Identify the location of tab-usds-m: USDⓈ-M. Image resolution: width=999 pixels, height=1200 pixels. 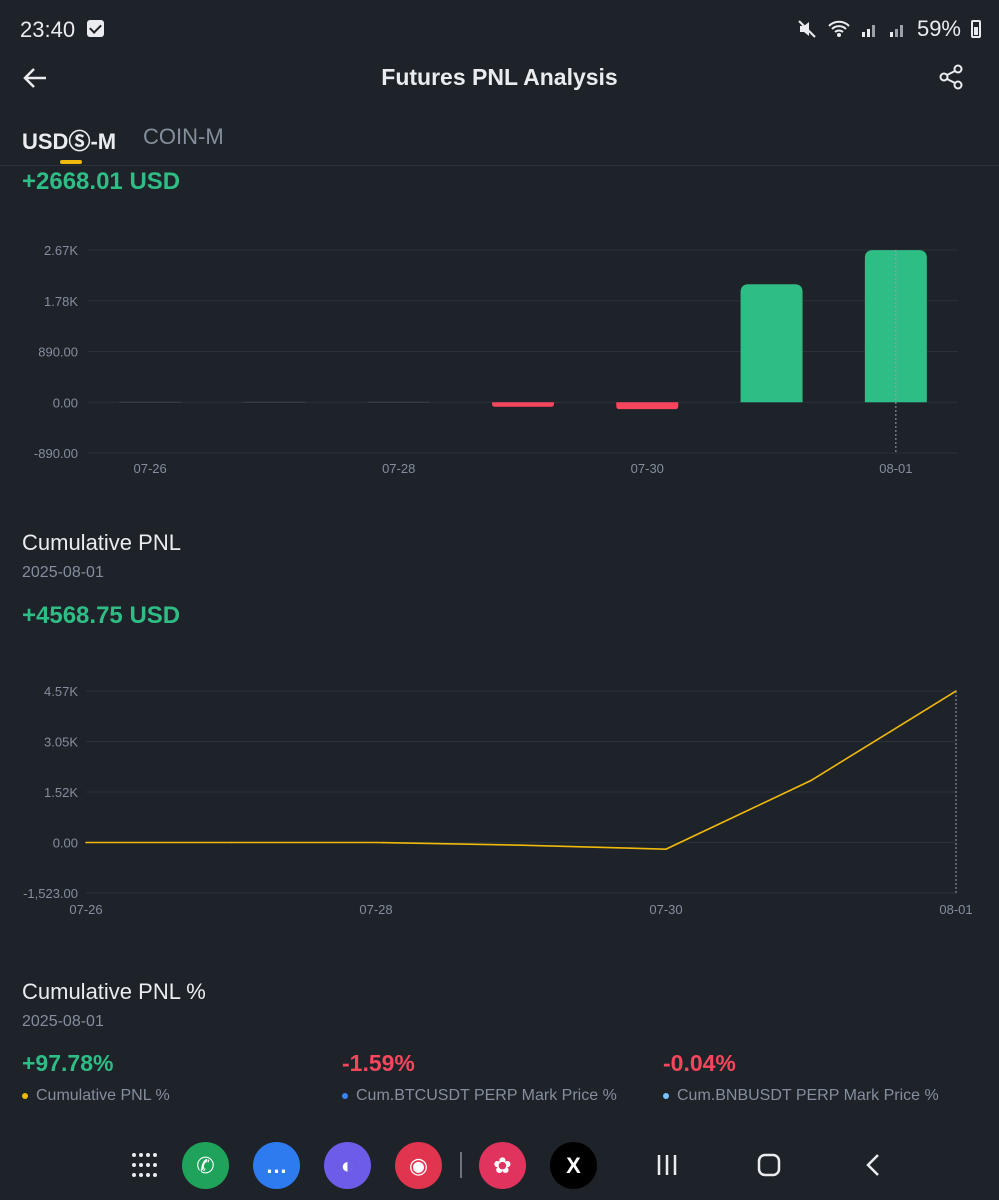
(69, 141).